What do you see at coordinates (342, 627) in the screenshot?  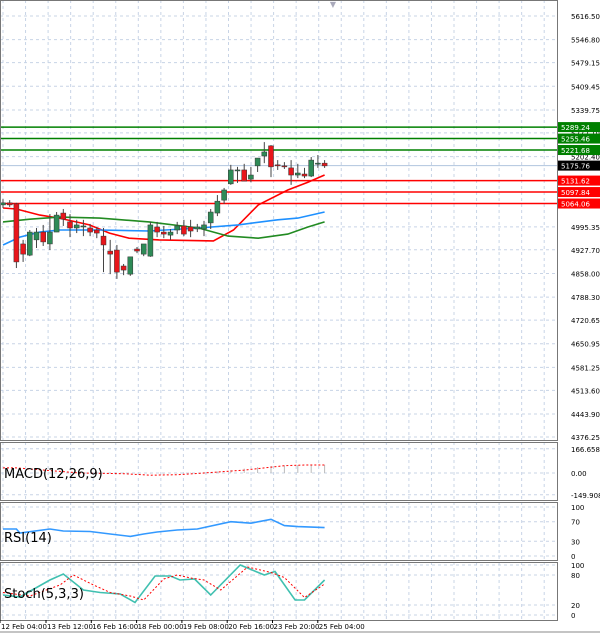 I see `time-label: 25 Feb 04:00` at bounding box center [342, 627].